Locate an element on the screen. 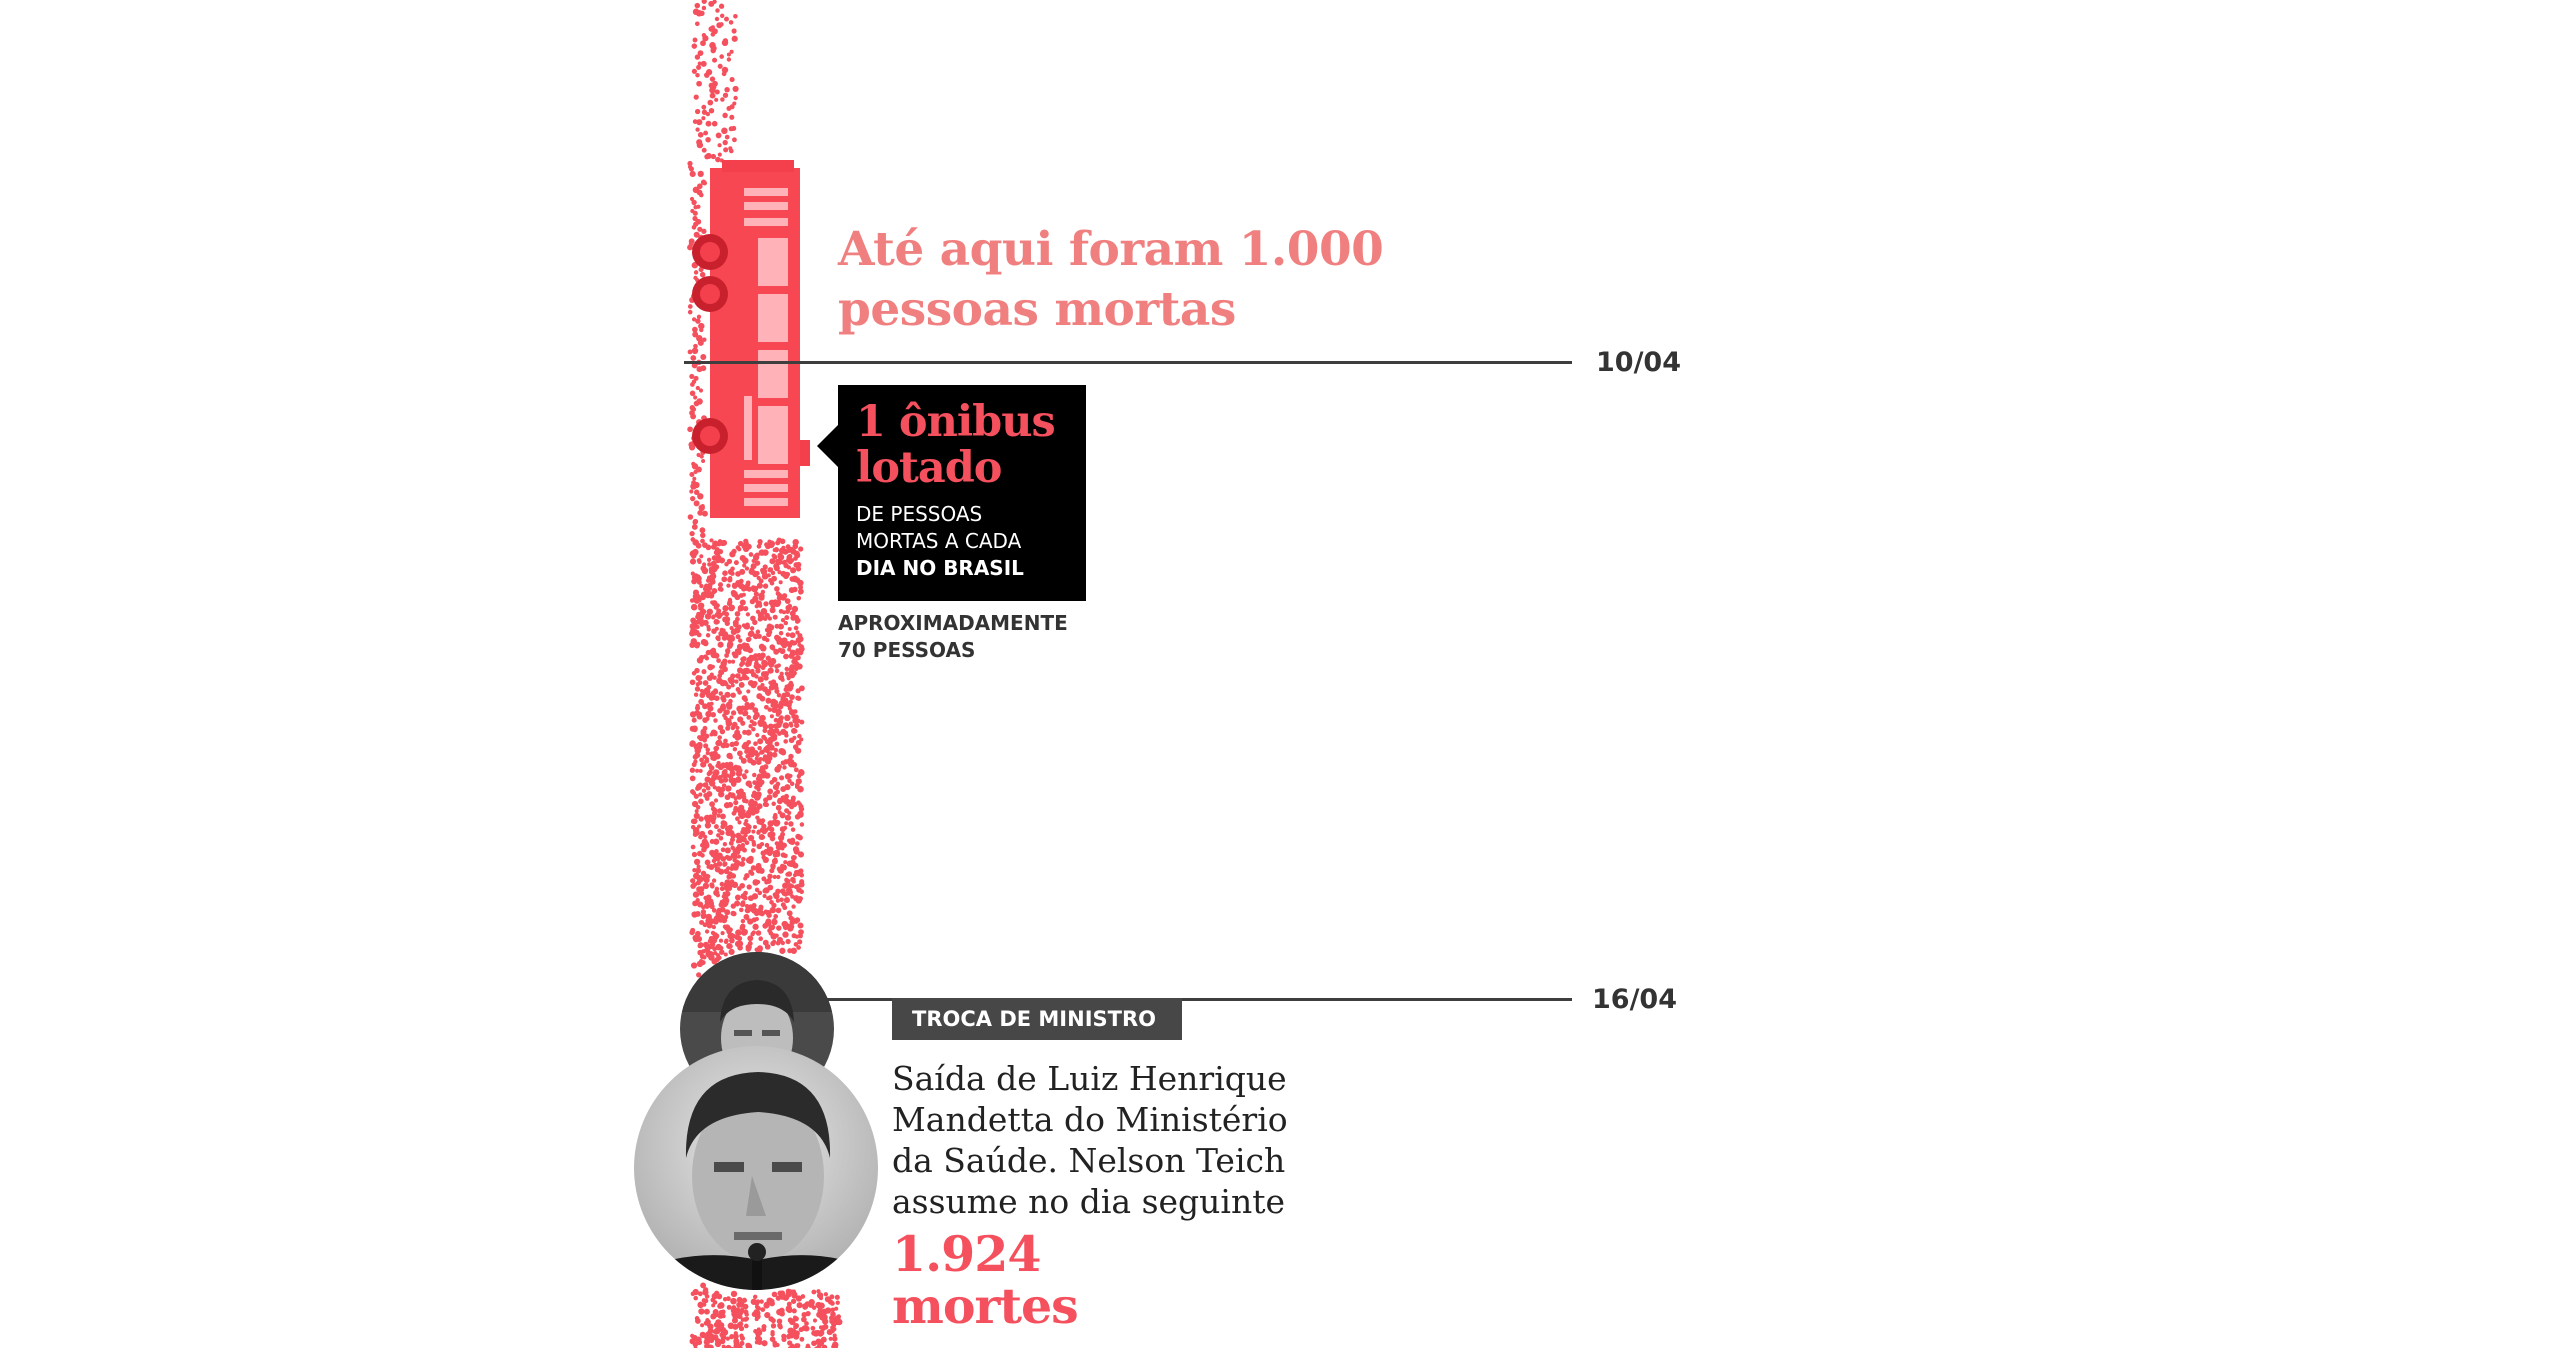  bus-icon is located at coordinates (751, 339).